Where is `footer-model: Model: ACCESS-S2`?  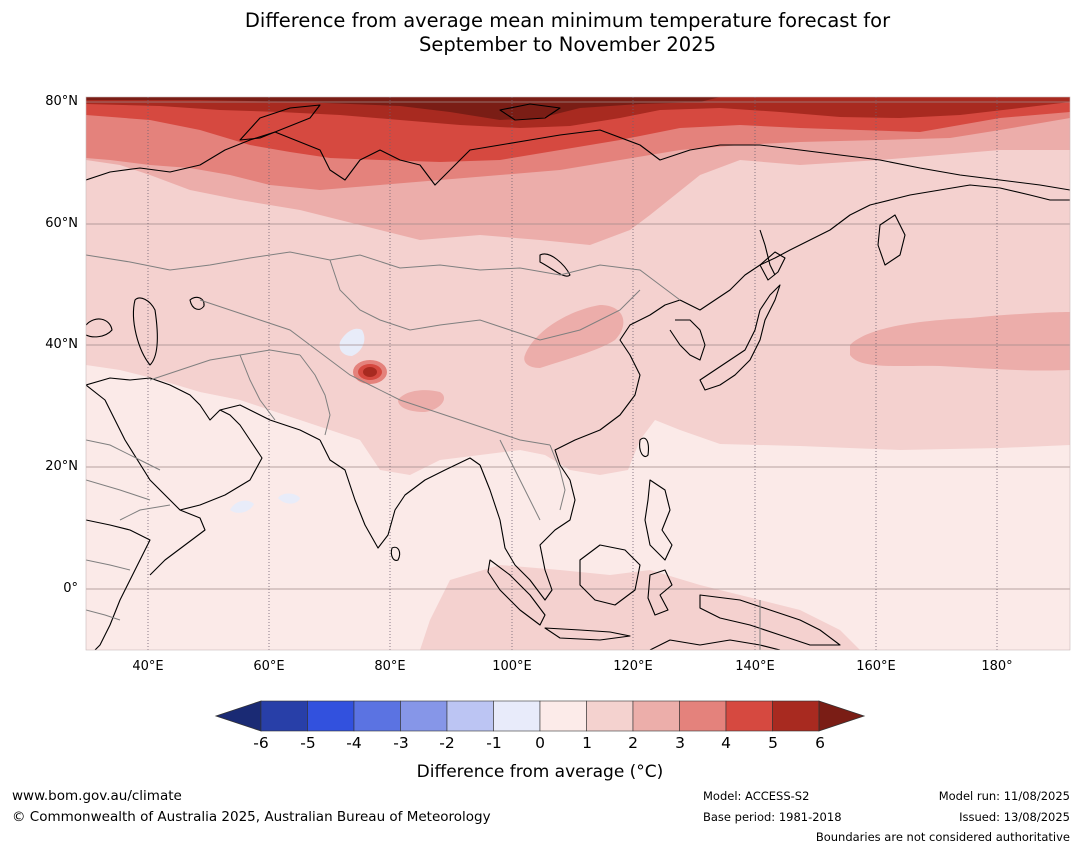 footer-model: Model: ACCESS-S2 is located at coordinates (756, 796).